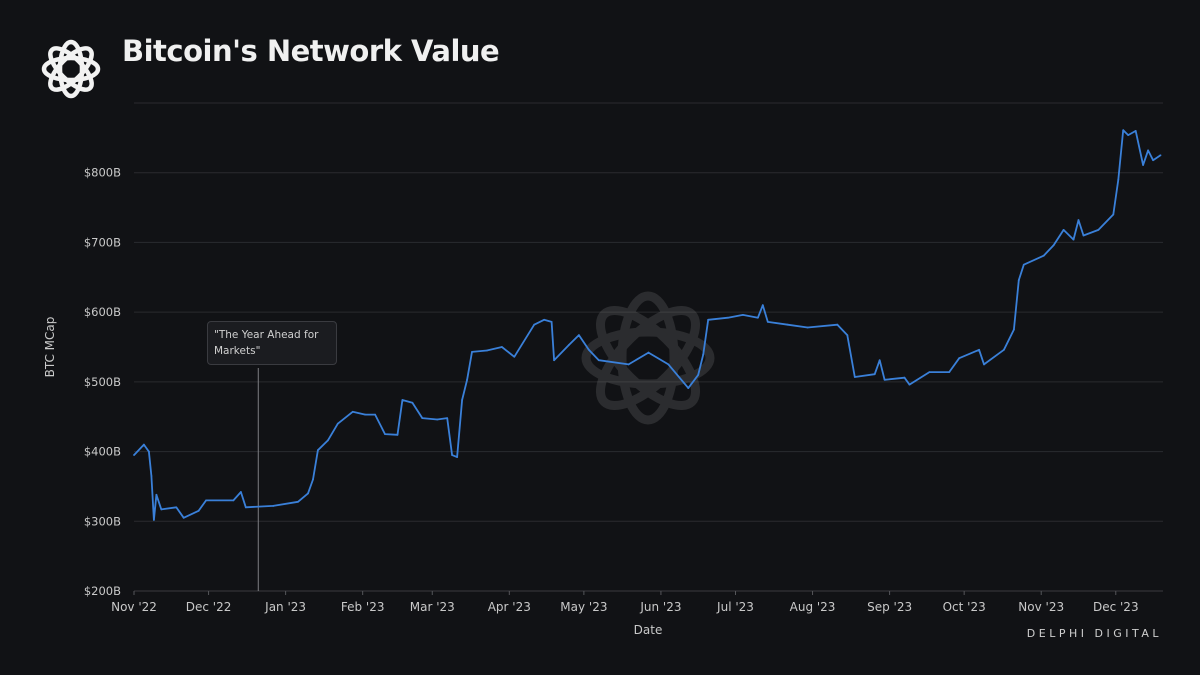 This screenshot has height=675, width=1200. Describe the element at coordinates (660, 607) in the screenshot. I see `x-tick-label: Jun '23` at that location.